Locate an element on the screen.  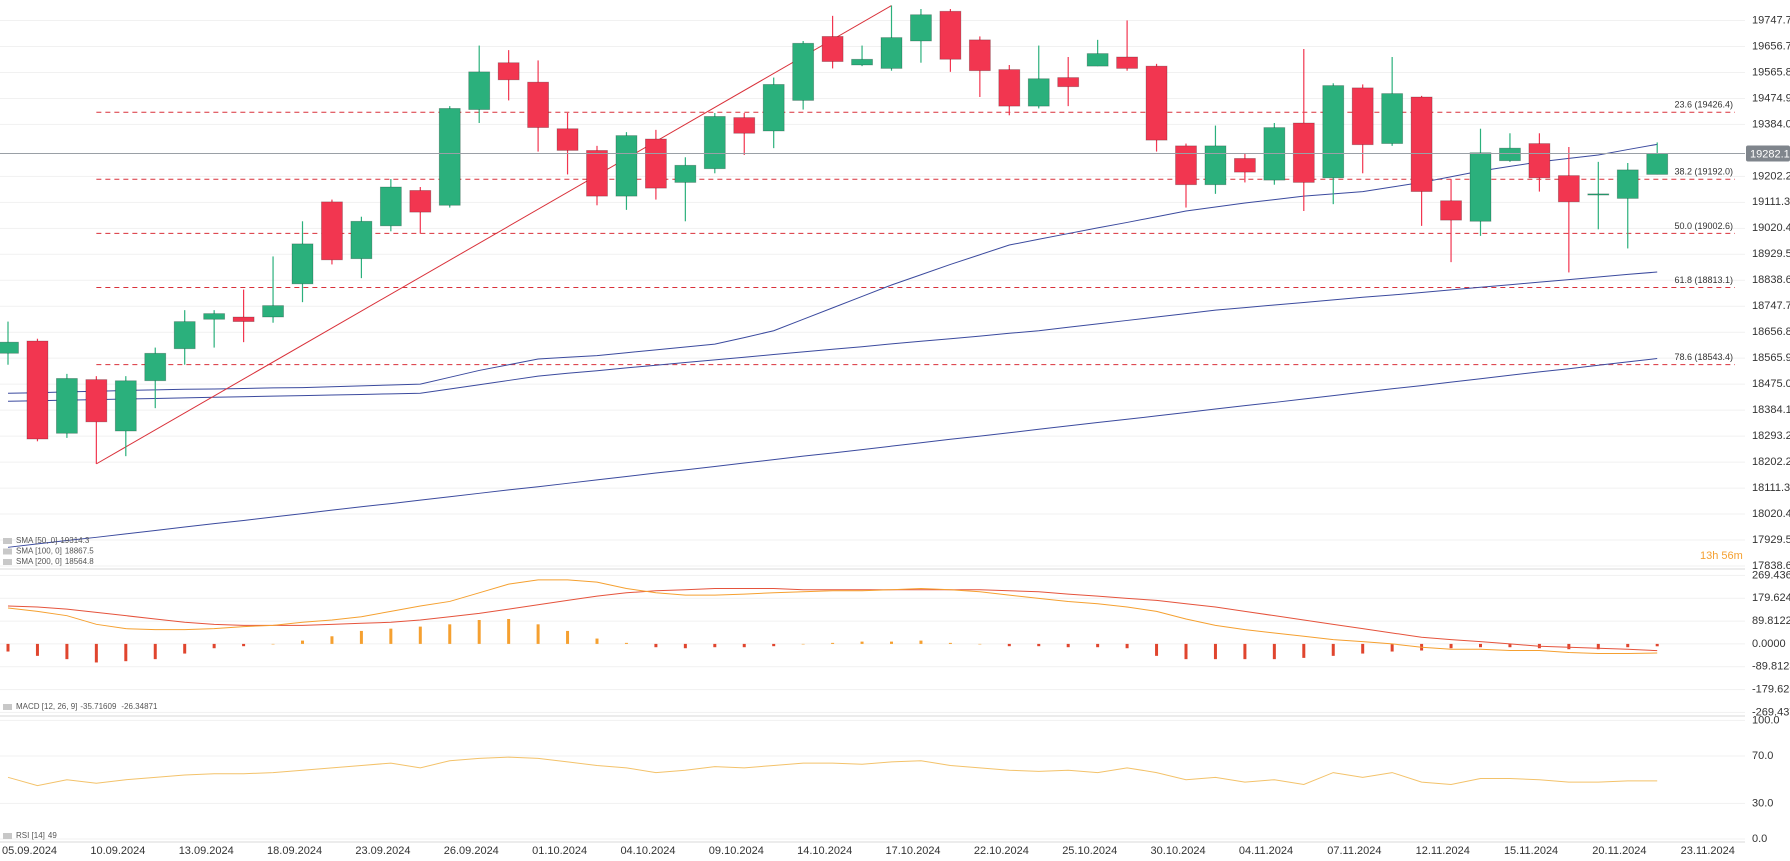
y-tick-label: 0.0000 is located at coordinates (1769, 644).